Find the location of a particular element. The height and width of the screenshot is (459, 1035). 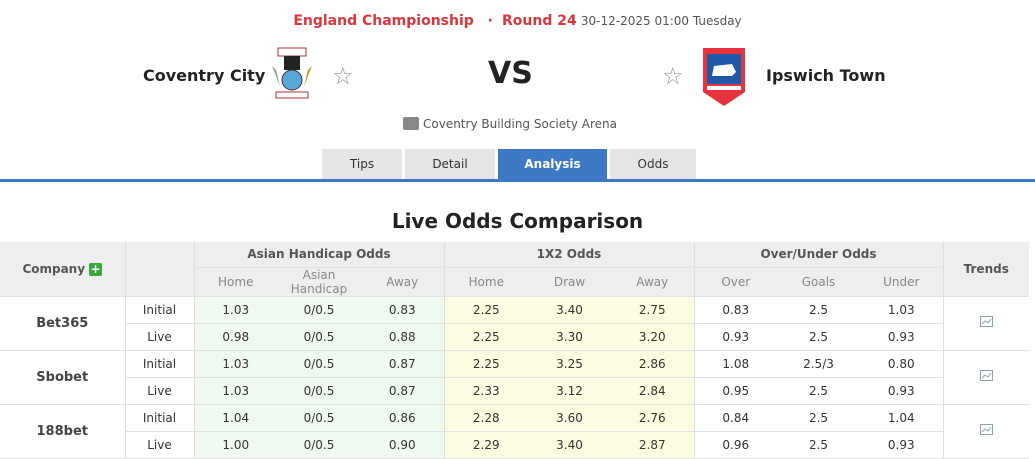

add-company-icon: + is located at coordinates (96, 268).